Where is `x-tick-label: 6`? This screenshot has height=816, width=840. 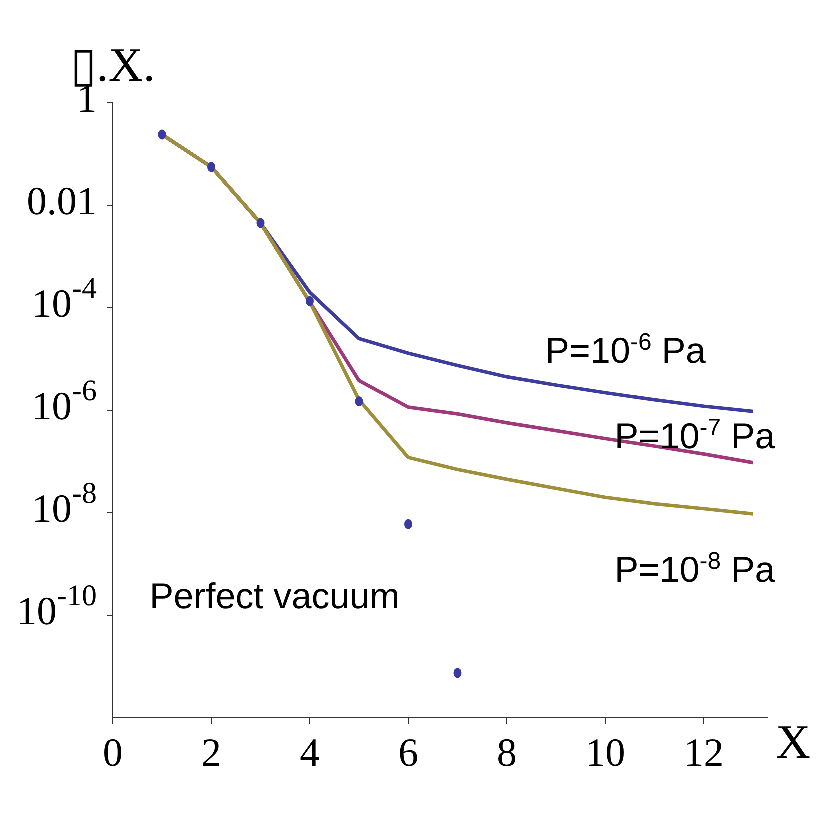 x-tick-label: 6 is located at coordinates (408, 752).